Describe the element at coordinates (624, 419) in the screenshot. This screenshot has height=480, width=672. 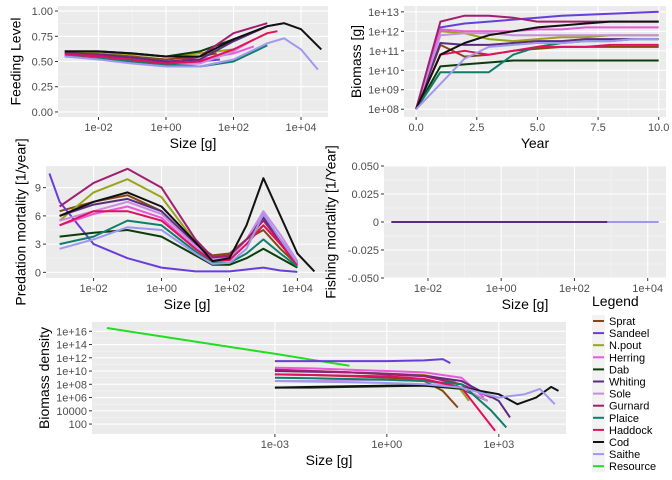
I see `legend-label: Plaice` at that location.